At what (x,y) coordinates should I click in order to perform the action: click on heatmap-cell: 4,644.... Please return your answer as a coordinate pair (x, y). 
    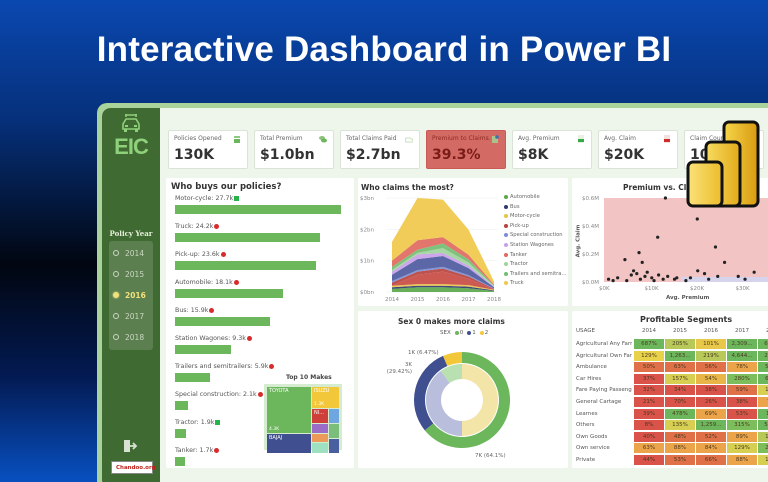
    Looking at the image, I should click on (742, 355).